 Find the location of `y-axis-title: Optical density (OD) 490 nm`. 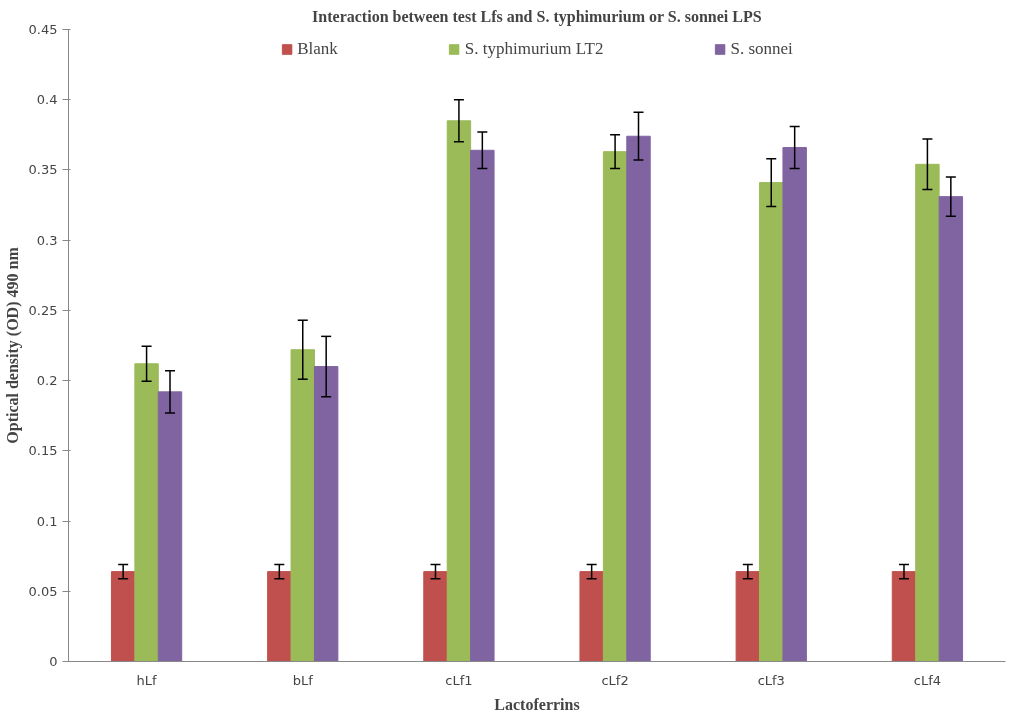

y-axis-title: Optical density (OD) 490 nm is located at coordinates (12, 345).